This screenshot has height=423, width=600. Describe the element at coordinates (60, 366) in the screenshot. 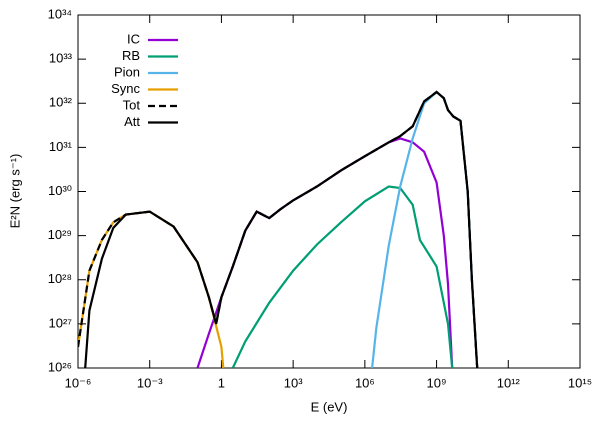

I see `y-tick-label: 10²⁶` at that location.